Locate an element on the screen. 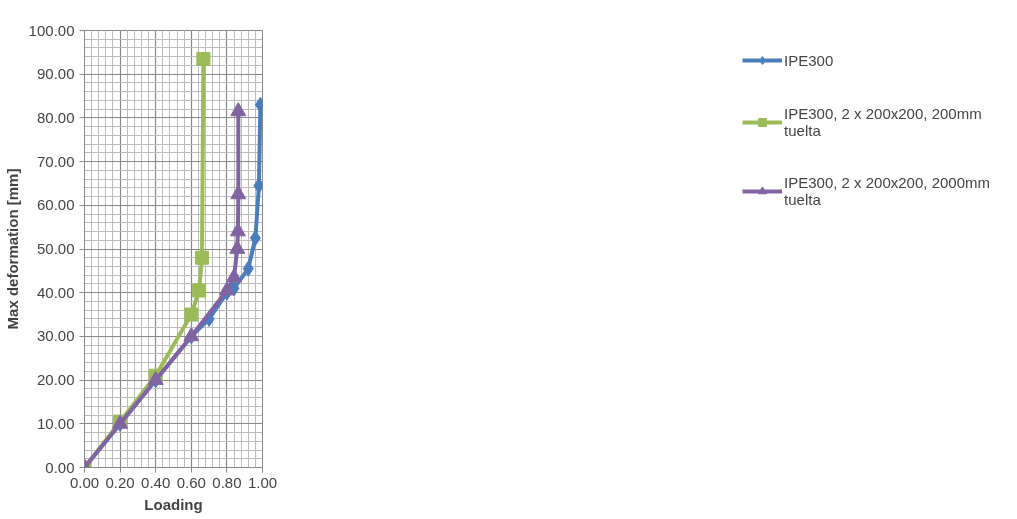 The width and height of the screenshot is (1017, 519). y-tick-label: 0.00 is located at coordinates (60, 467).